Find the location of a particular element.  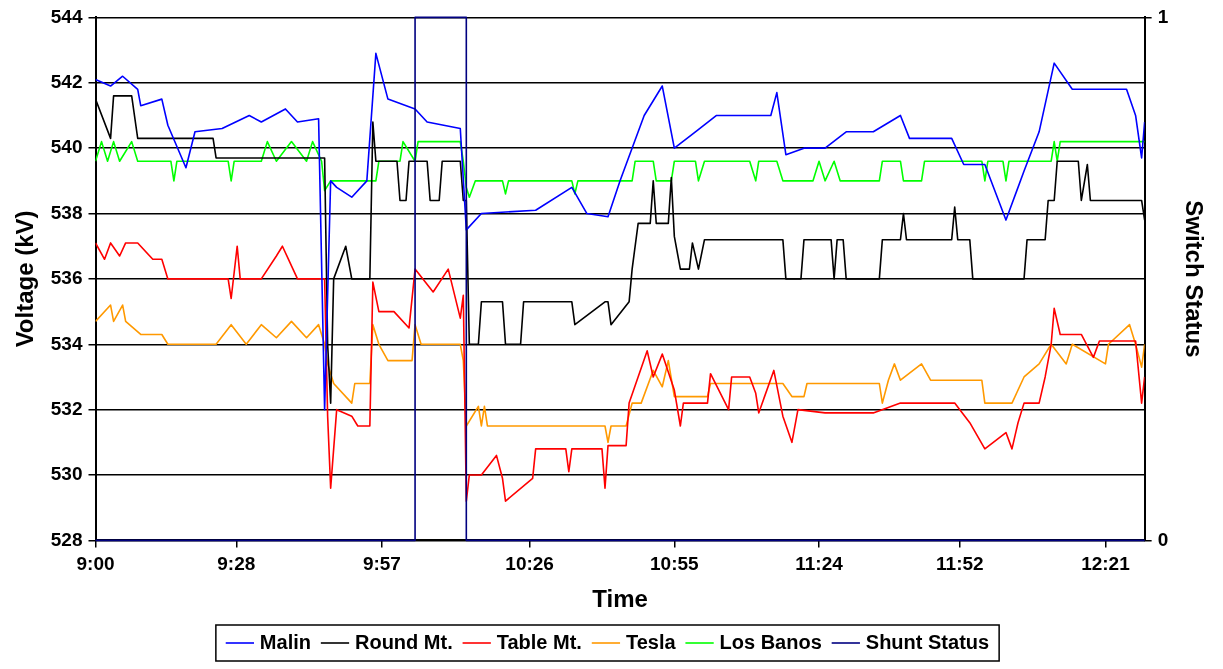

x-tick-label: 11:52 is located at coordinates (960, 564).